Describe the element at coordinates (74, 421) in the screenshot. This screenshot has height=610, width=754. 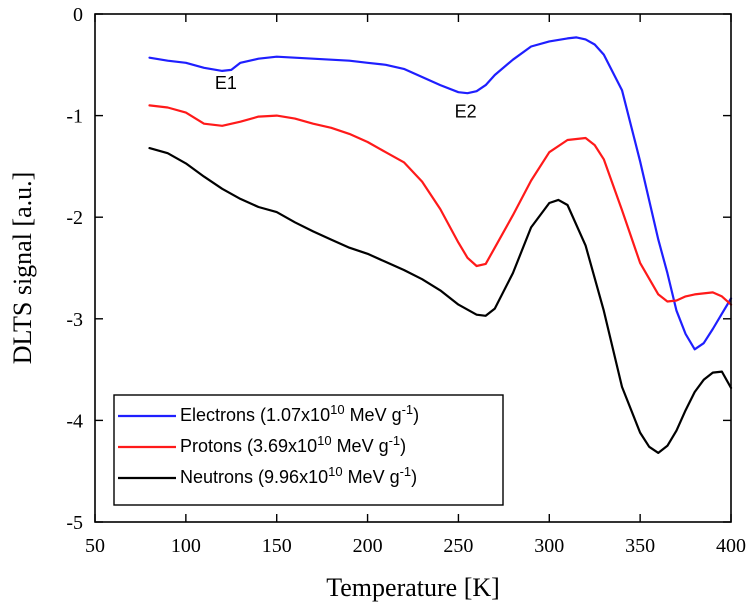
I see `y-tick-label: -4` at that location.